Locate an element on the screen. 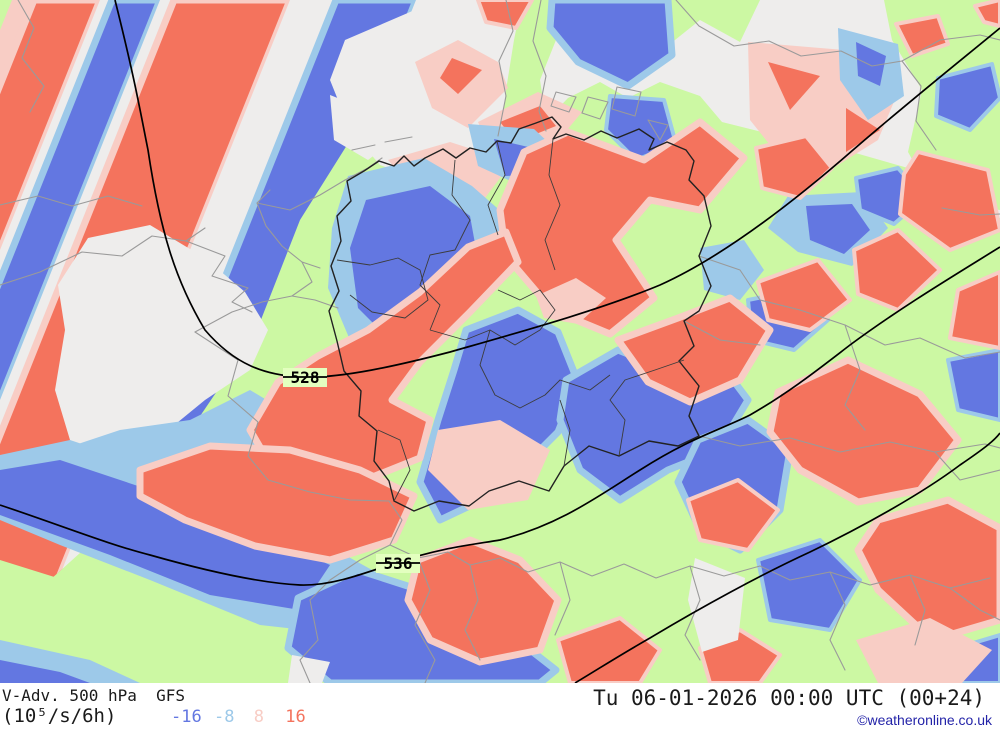 Image resolution: width=1000 pixels, height=733 pixels. contour-label-536: 536 is located at coordinates (398, 563).